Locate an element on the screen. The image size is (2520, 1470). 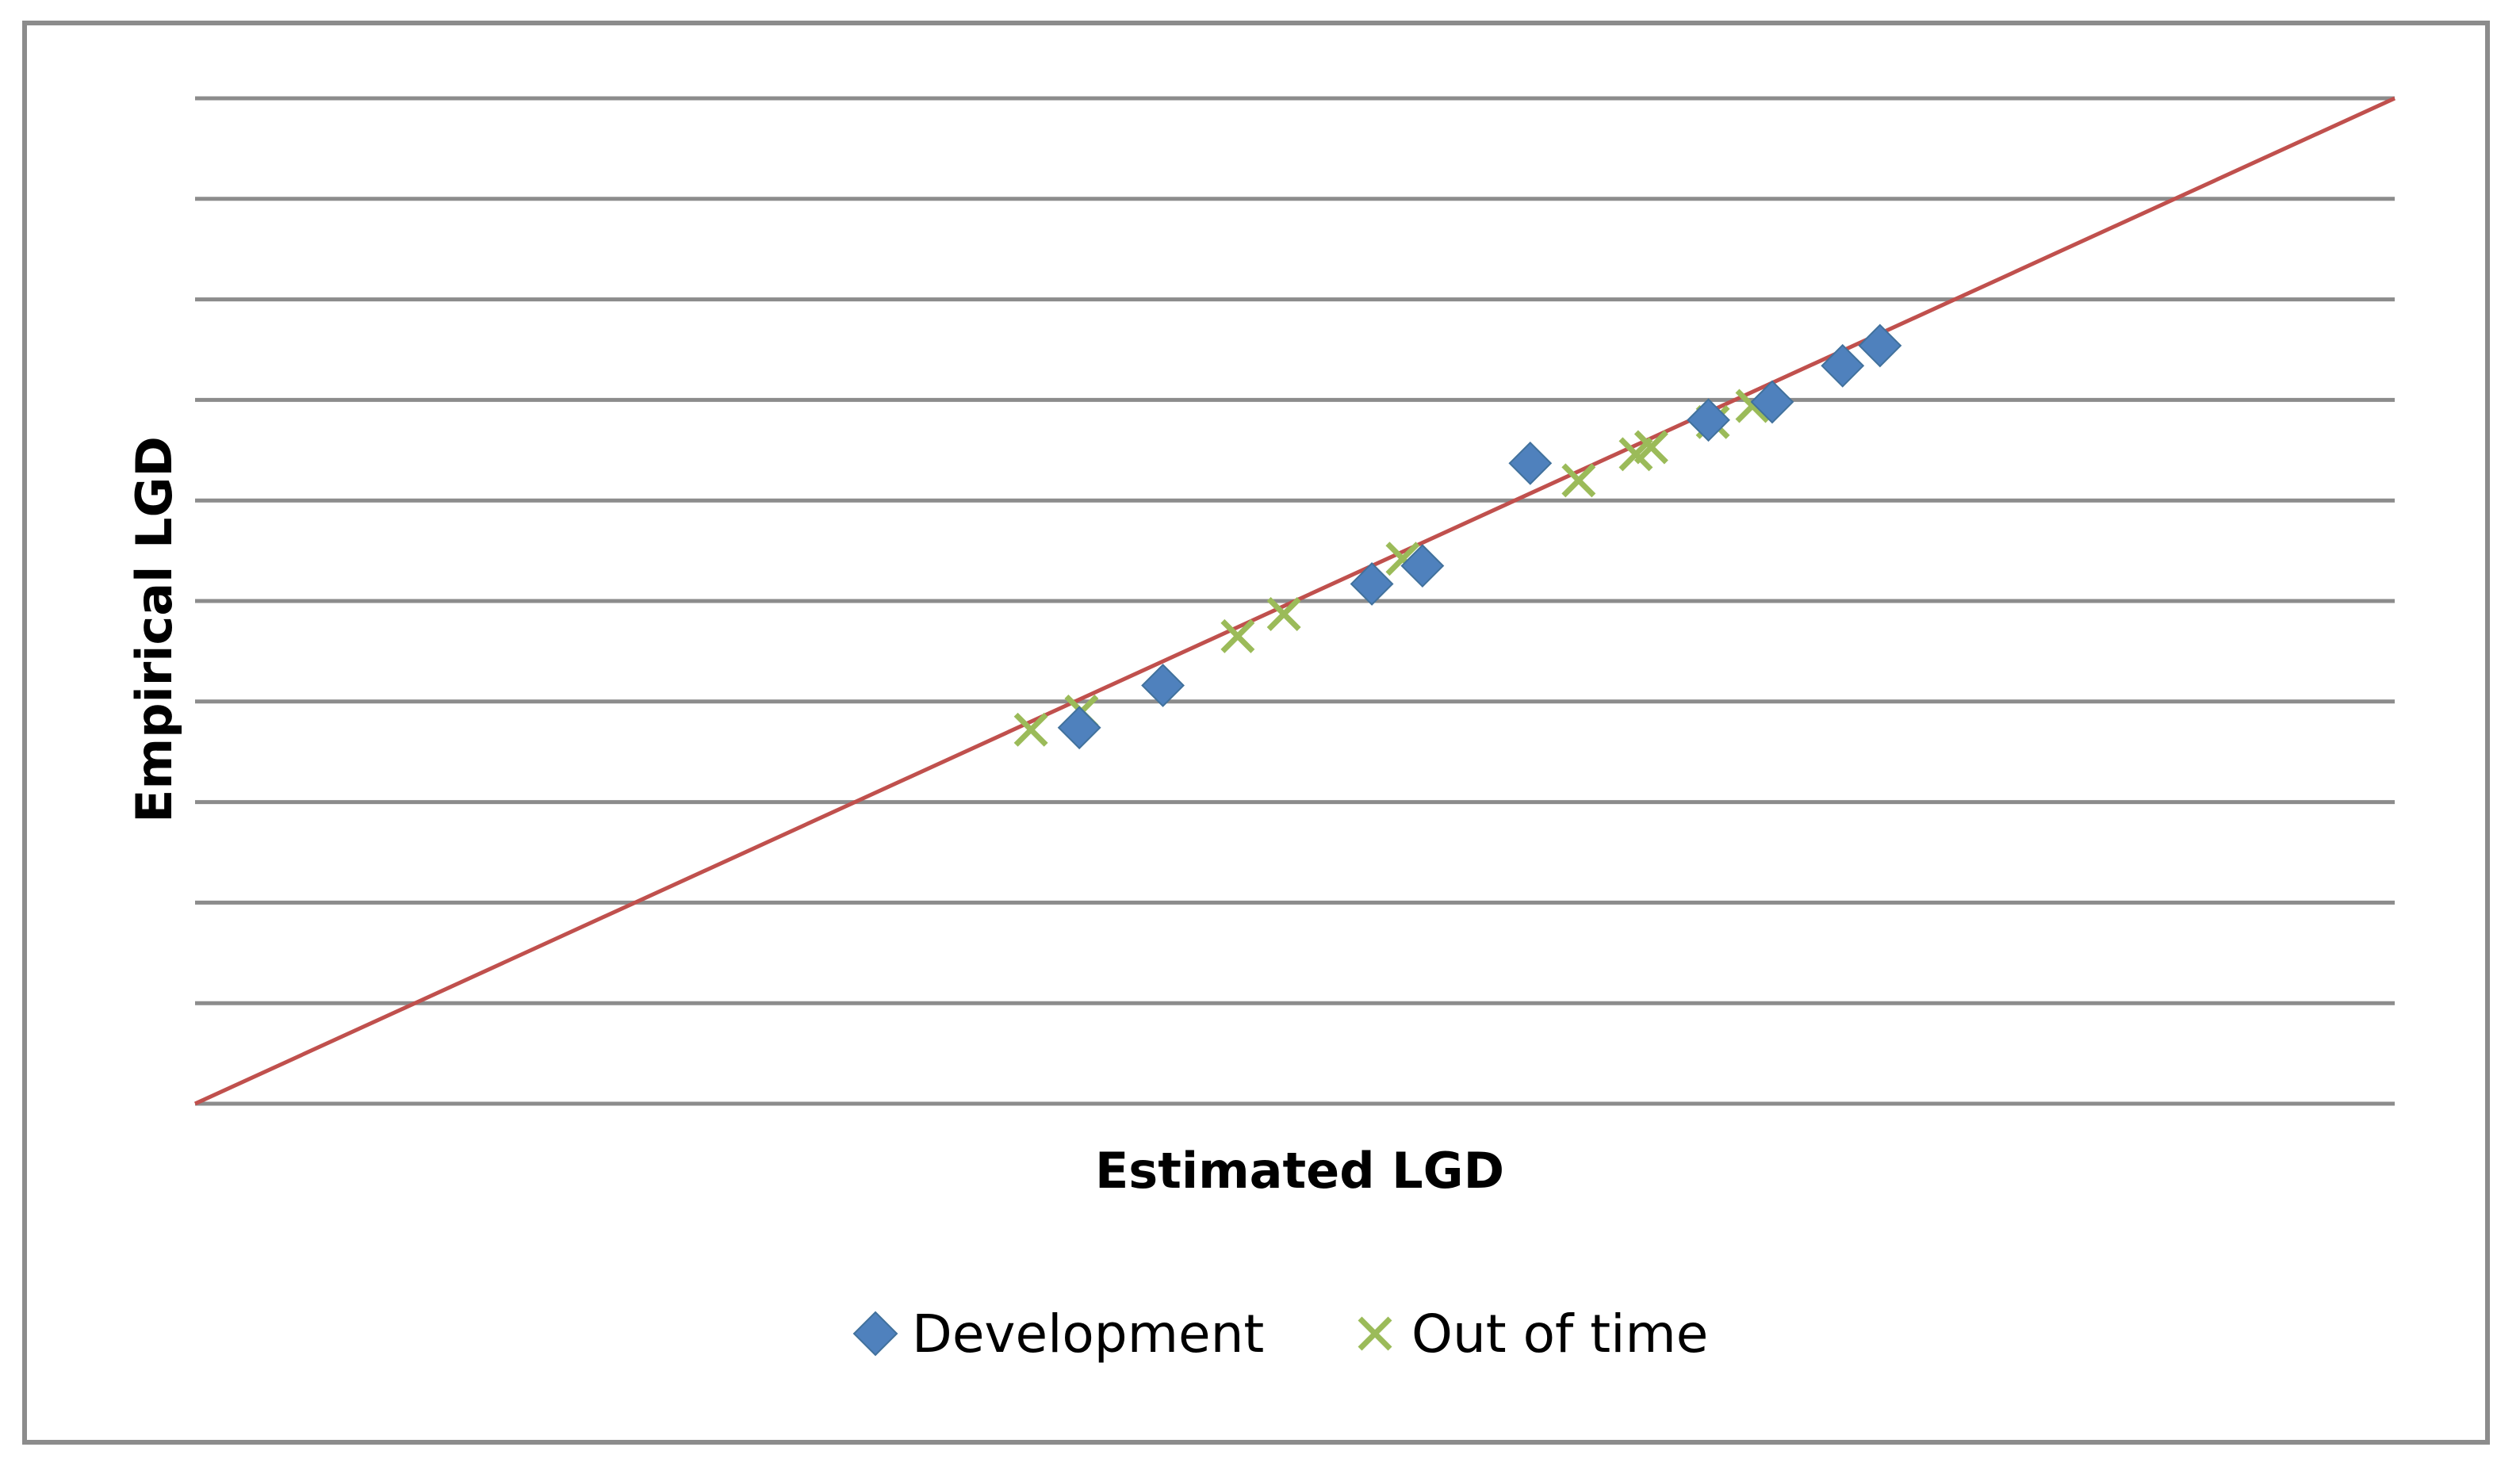
legend: Development Out of time is located at coordinates (1280, 1334).